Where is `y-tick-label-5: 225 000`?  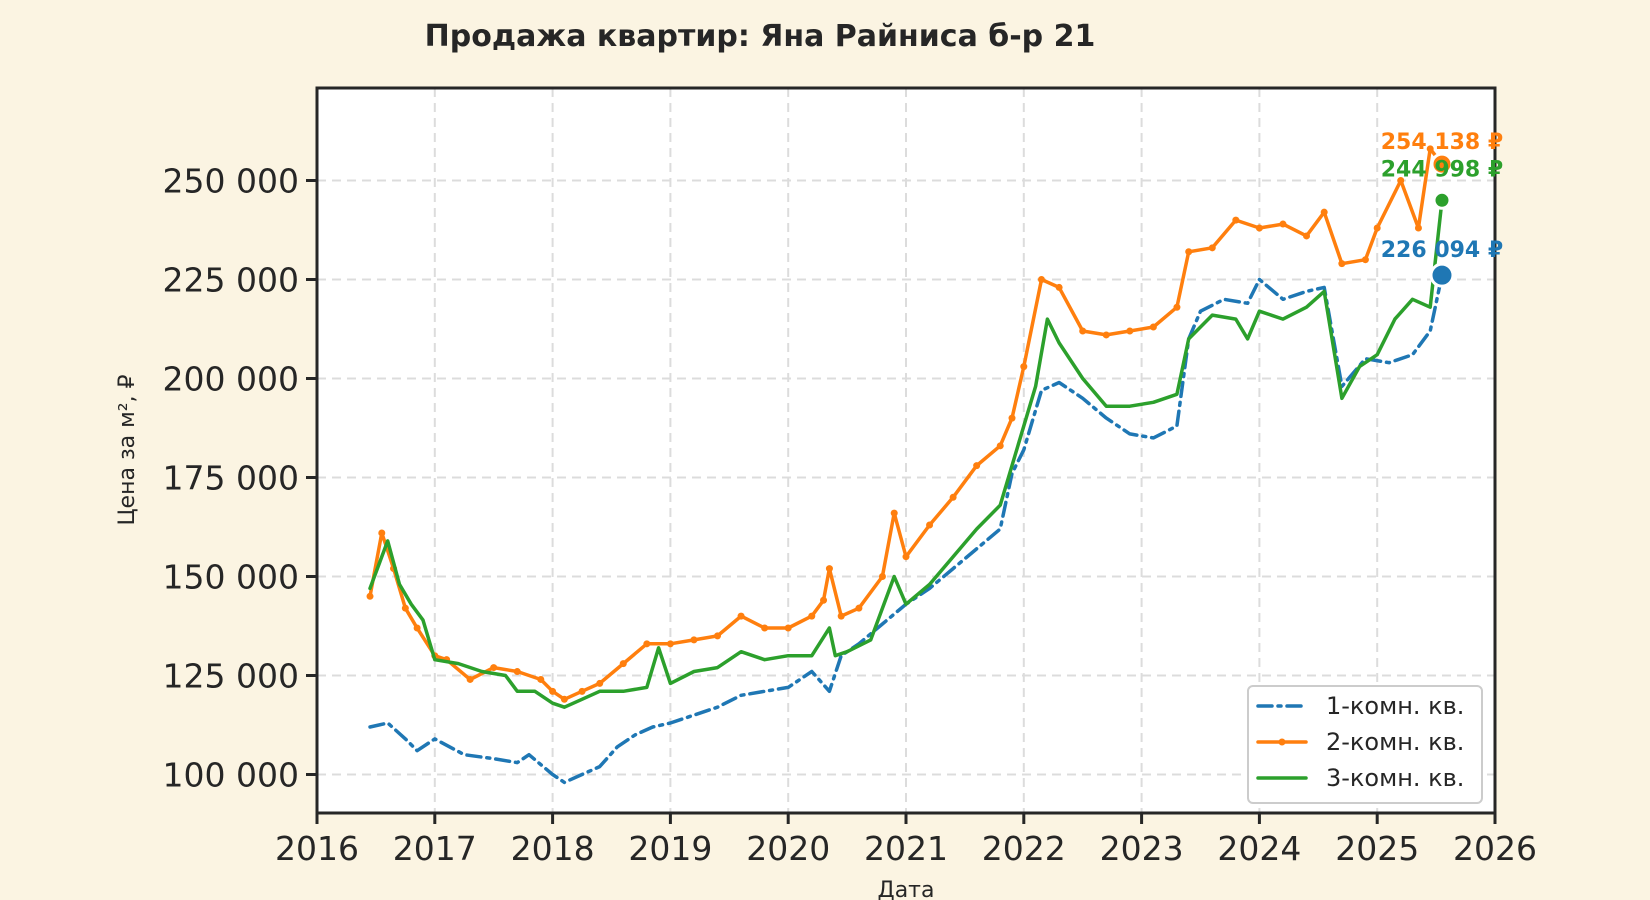
y-tick-label-5: 225 000 is located at coordinates (231, 280).